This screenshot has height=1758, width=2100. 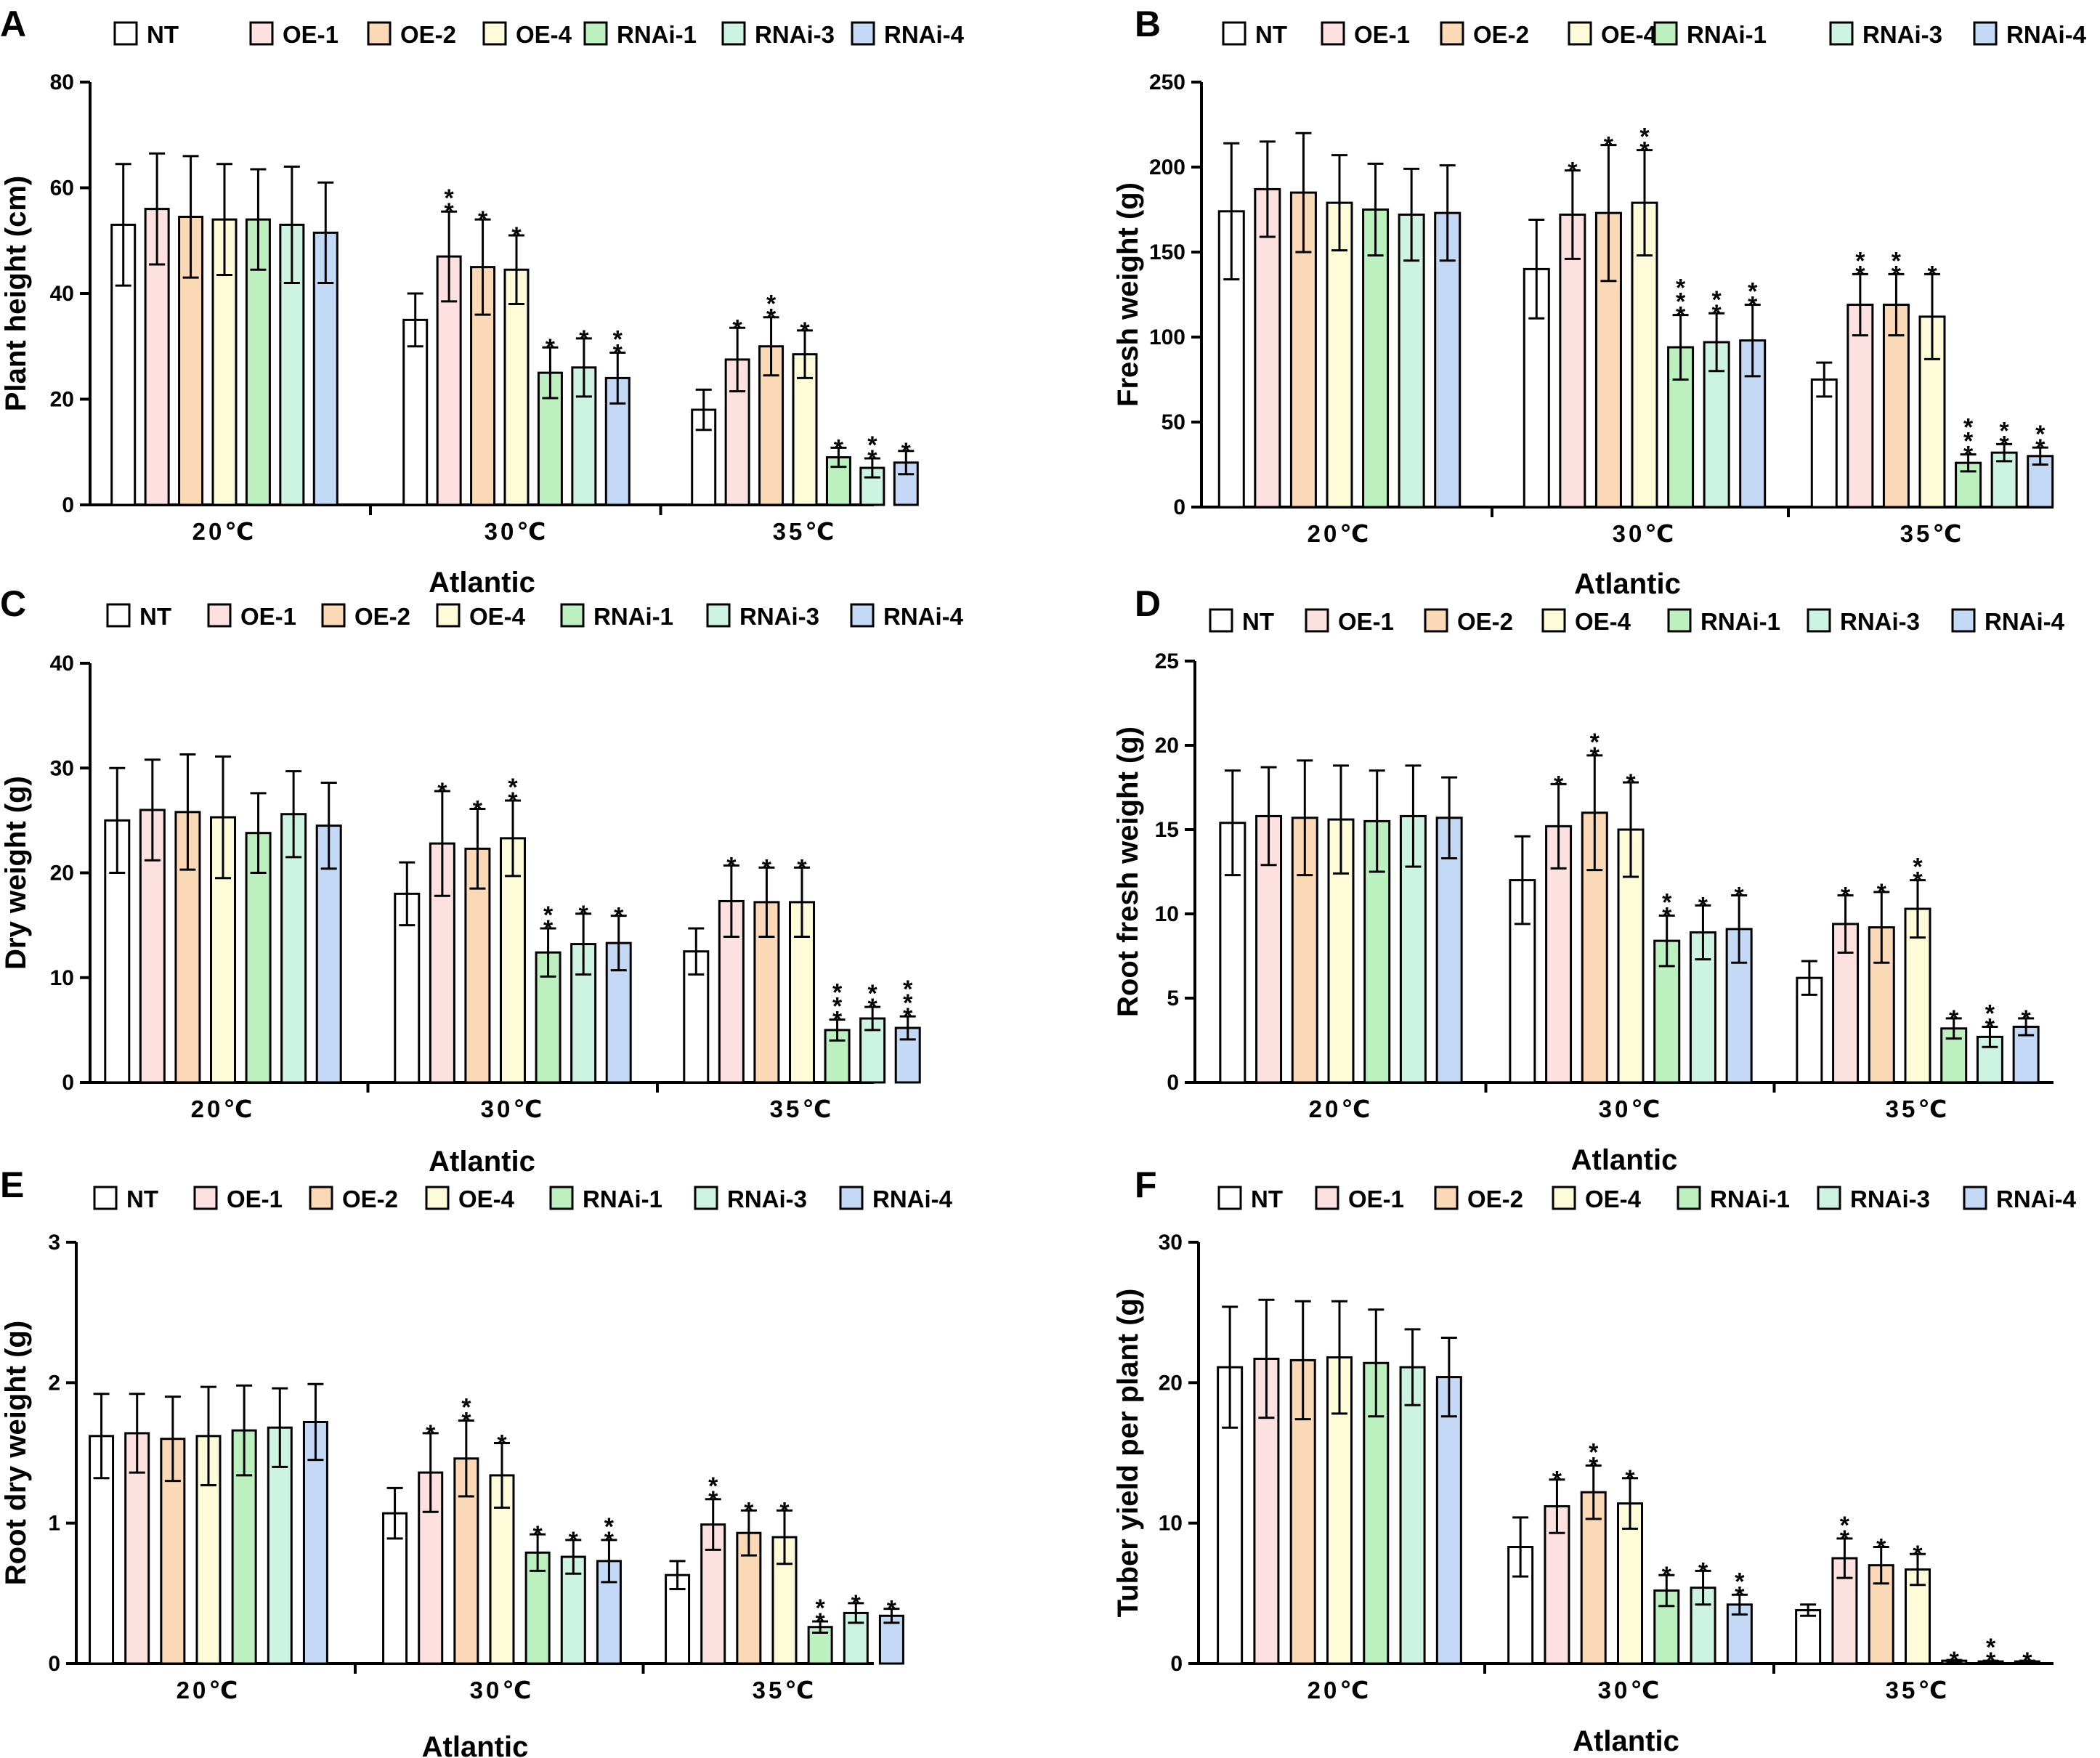 What do you see at coordinates (1148, 24) in the screenshot?
I see `panel-letter: B` at bounding box center [1148, 24].